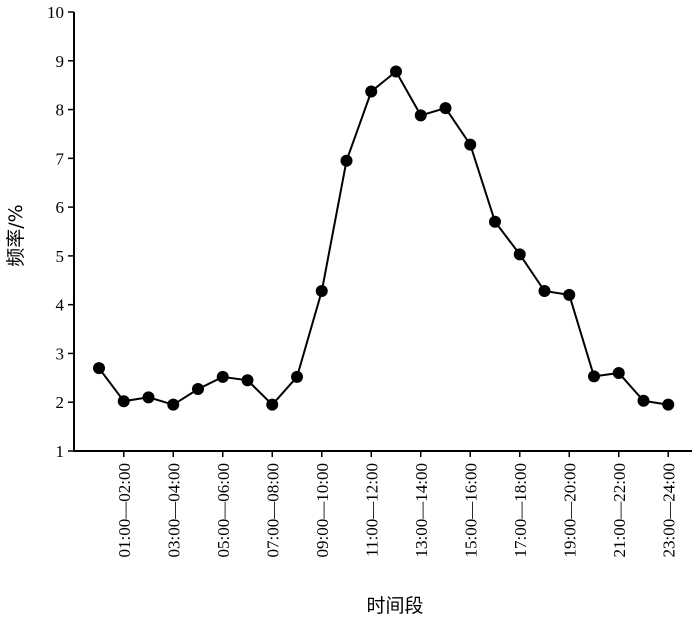 The height and width of the screenshot is (618, 700). I want to click on x-tick-label: 19:00—20:00, so click(569, 510).